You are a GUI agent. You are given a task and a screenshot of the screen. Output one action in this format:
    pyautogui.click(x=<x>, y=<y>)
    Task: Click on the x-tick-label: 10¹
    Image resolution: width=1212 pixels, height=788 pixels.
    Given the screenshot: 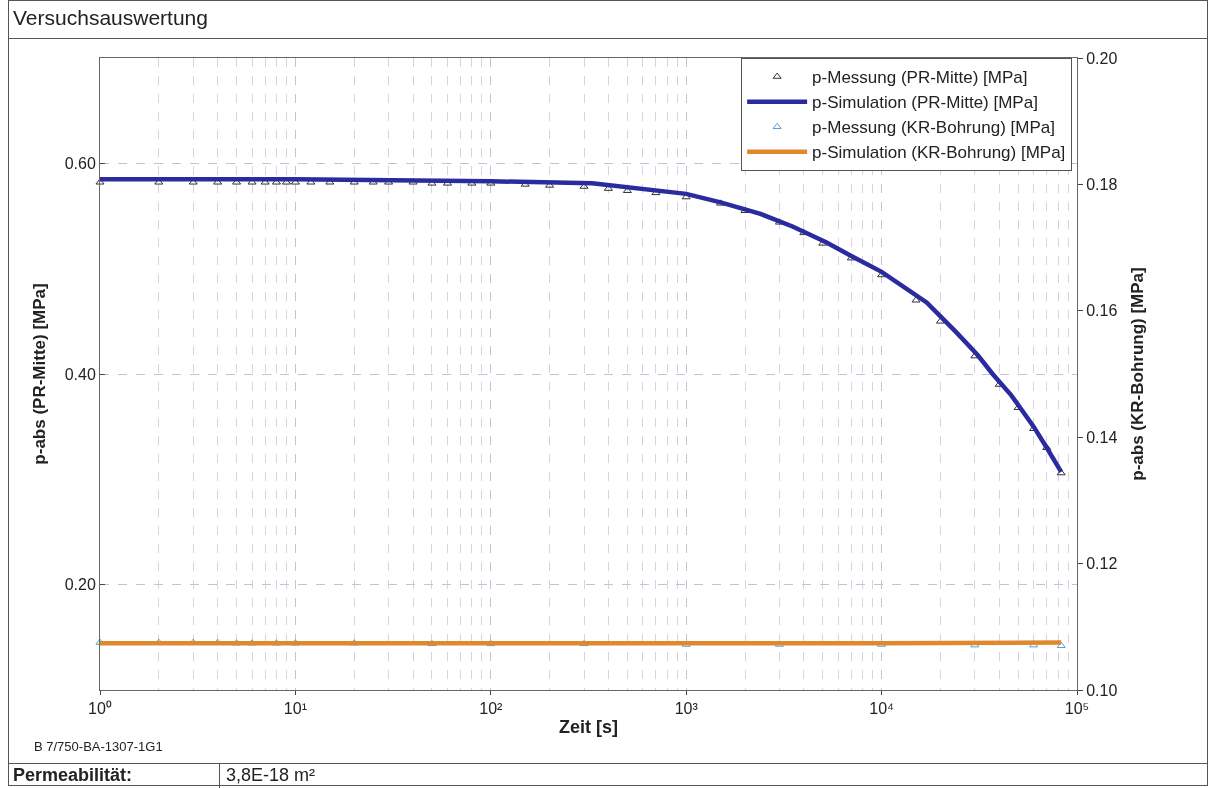 What is the action you would take?
    pyautogui.click(x=295, y=709)
    